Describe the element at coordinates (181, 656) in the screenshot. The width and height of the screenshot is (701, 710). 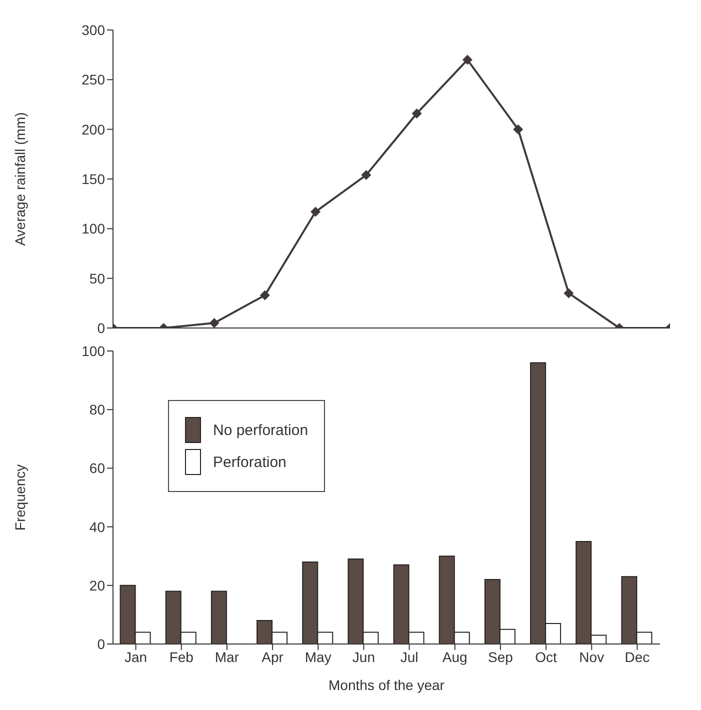
I see `x-tick-label: Feb` at that location.